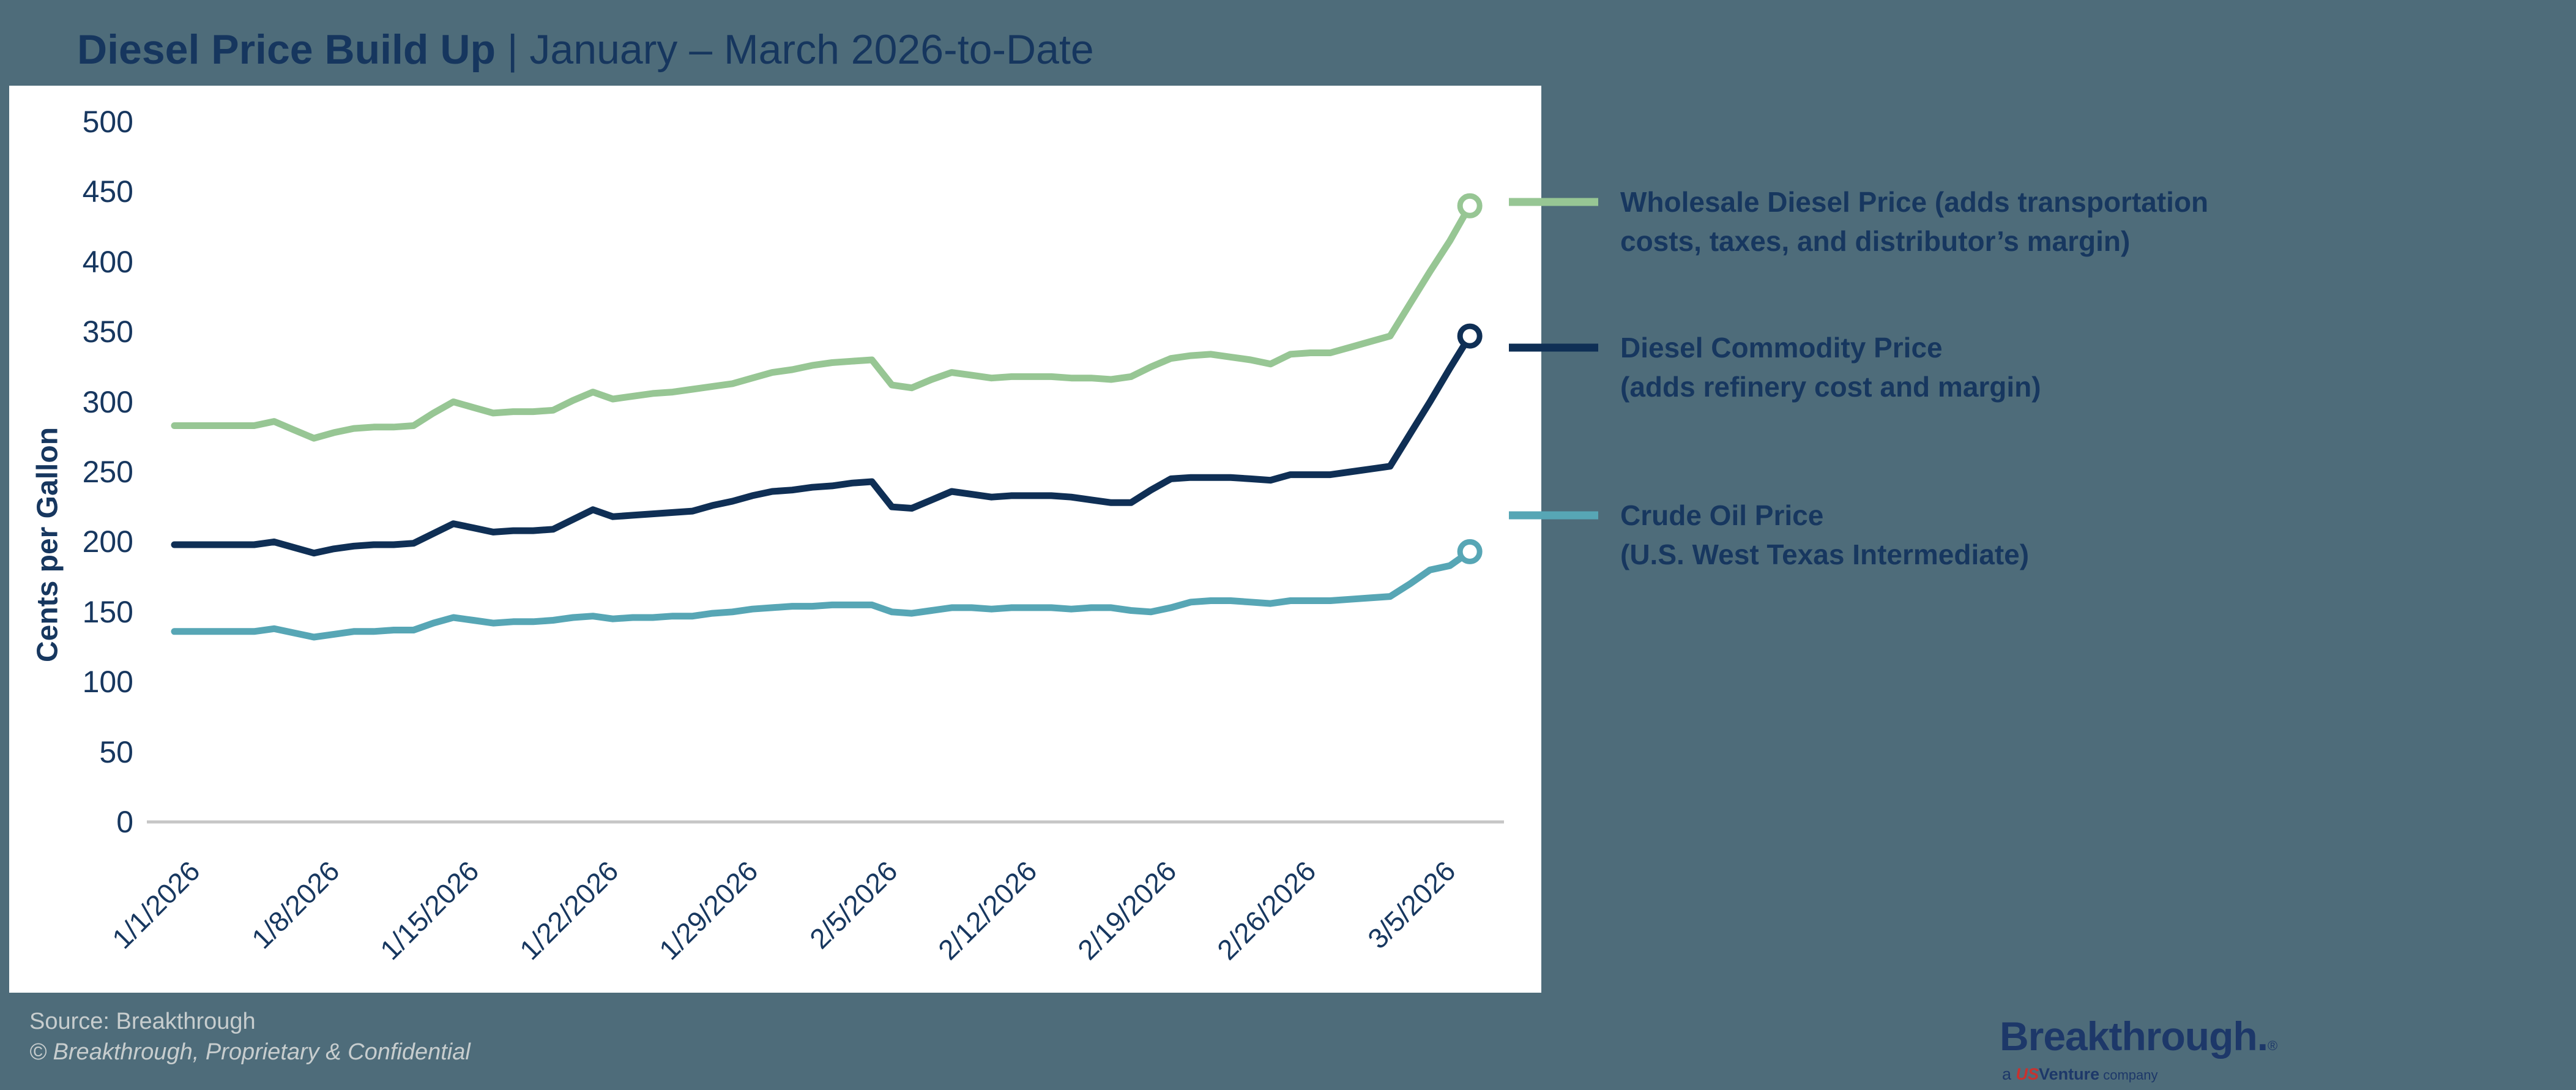  I want to click on tagline-company: company, so click(2128, 1075).